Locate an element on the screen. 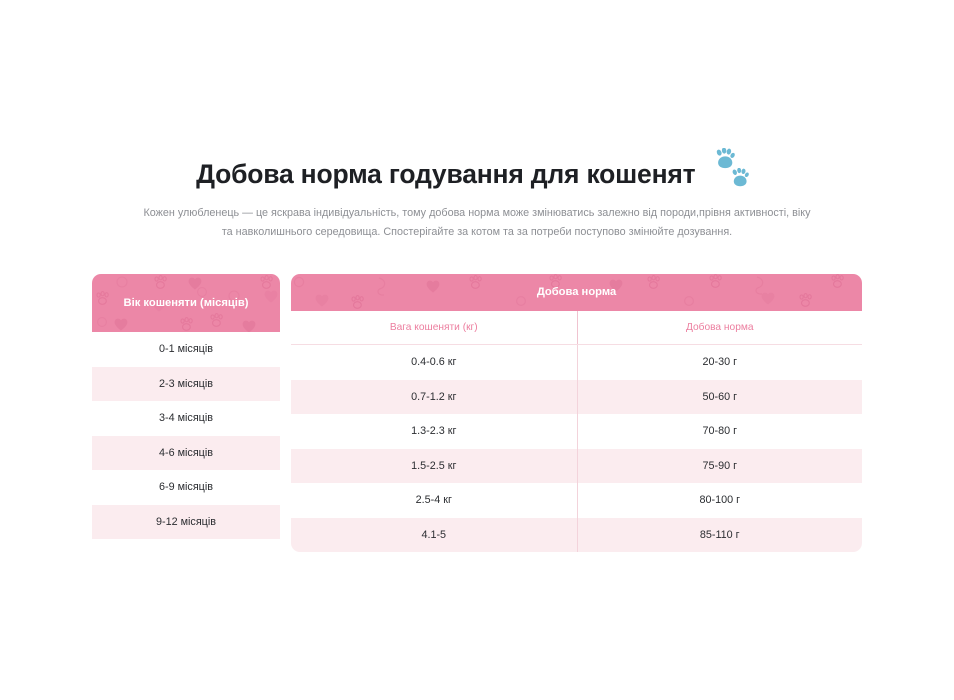 The width and height of the screenshot is (954, 700). table-row: 4.1-5 85-110 г is located at coordinates (577, 534).